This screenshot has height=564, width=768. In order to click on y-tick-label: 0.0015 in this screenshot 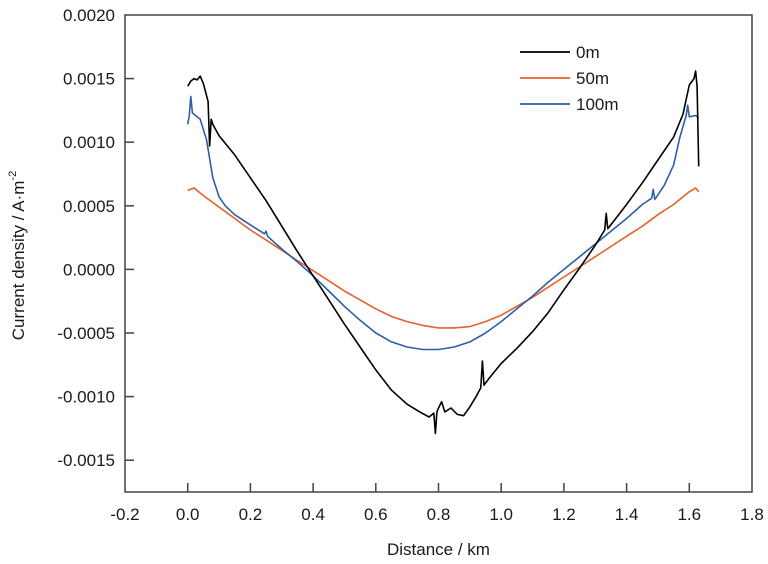, I will do `click(89, 79)`.